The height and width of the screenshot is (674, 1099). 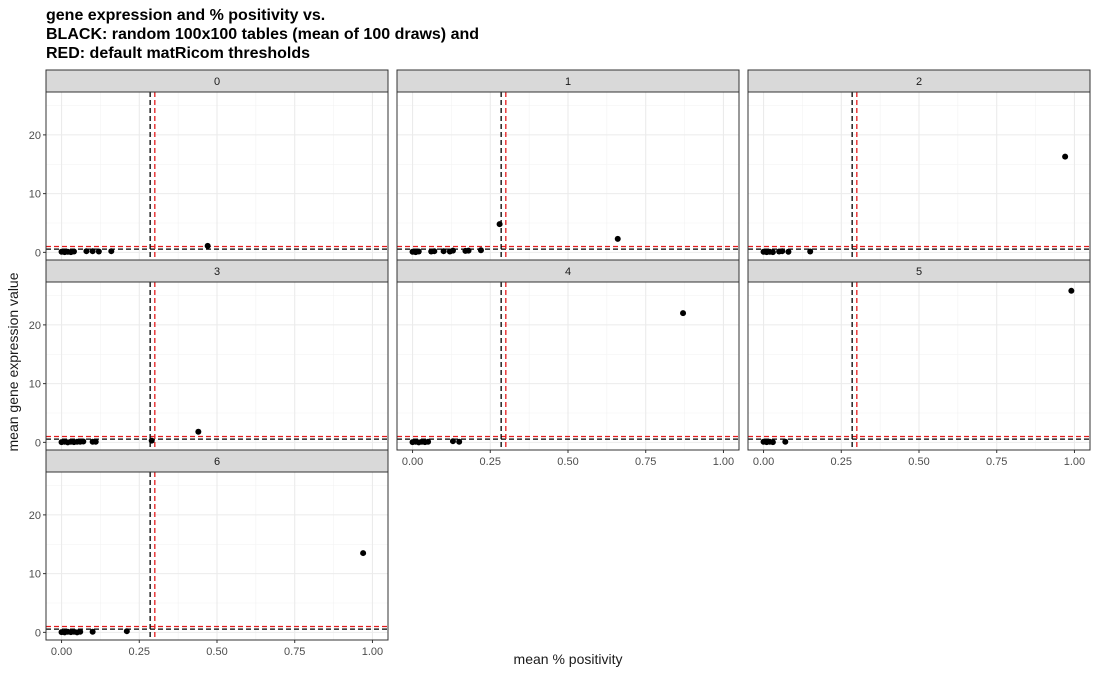 I want to click on facet-strip-label: 5, so click(x=919, y=272).